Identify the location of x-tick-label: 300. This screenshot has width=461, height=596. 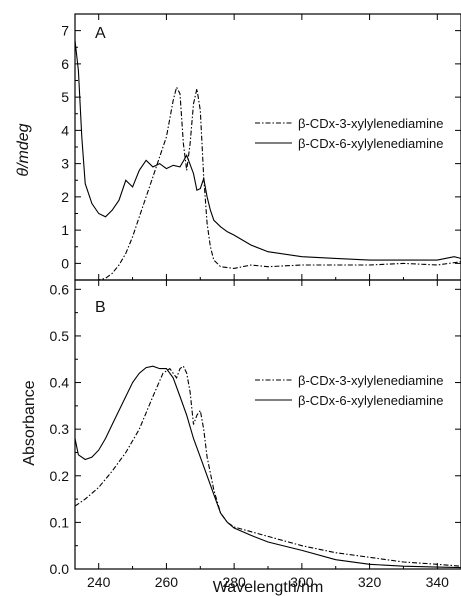
(302, 582).